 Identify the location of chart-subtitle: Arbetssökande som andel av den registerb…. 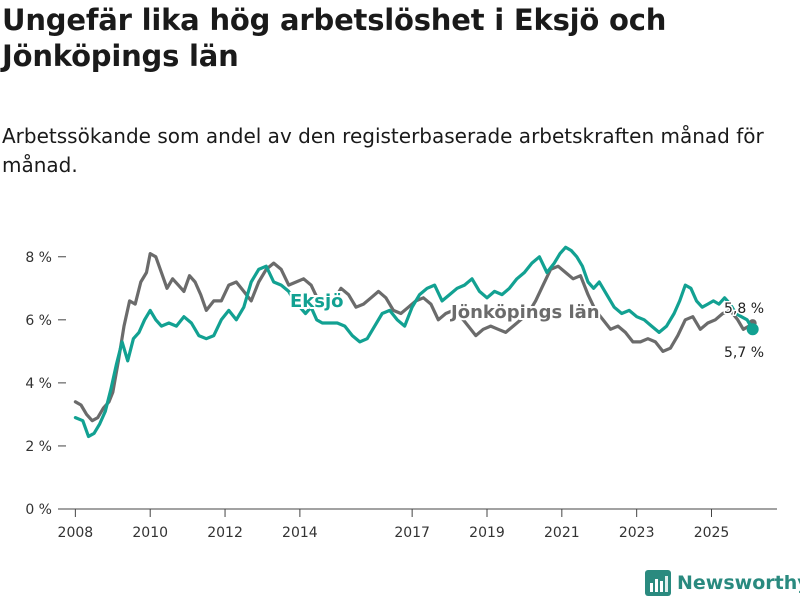
(383, 150).